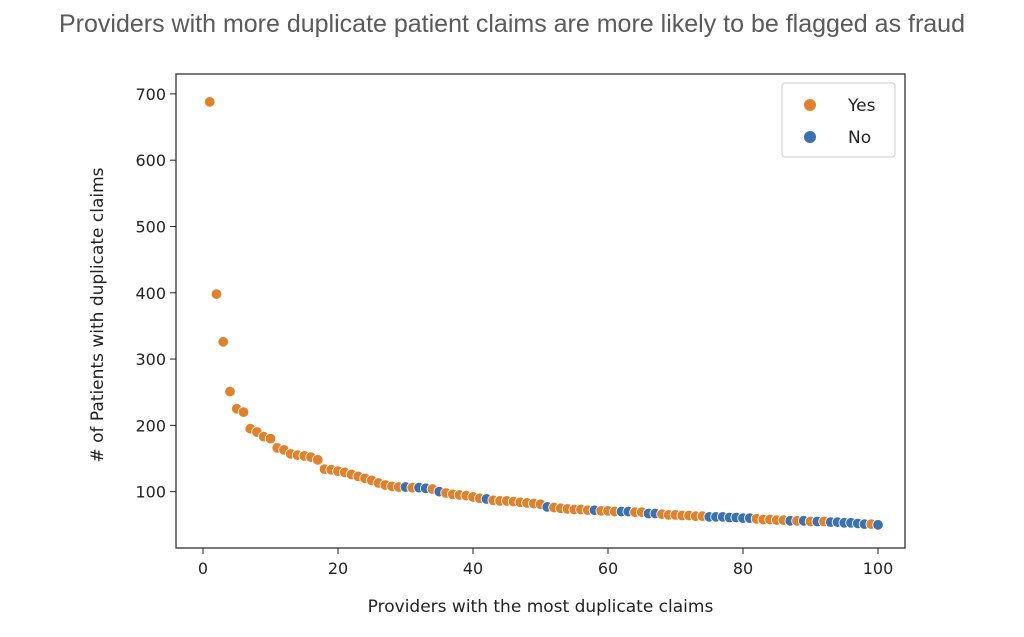  I want to click on legend-marker-no, so click(810, 137).